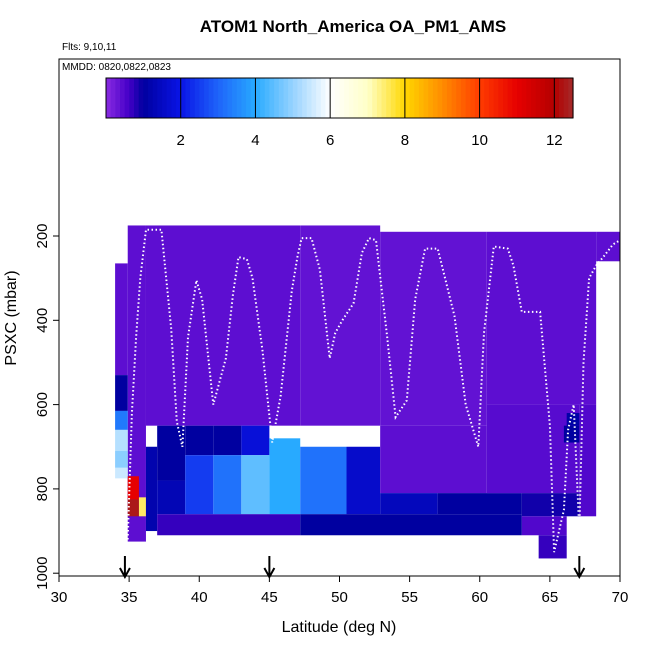 Image resolution: width=650 pixels, height=650 pixels. What do you see at coordinates (181, 140) in the screenshot?
I see `colorbar-tick-label: 2` at bounding box center [181, 140].